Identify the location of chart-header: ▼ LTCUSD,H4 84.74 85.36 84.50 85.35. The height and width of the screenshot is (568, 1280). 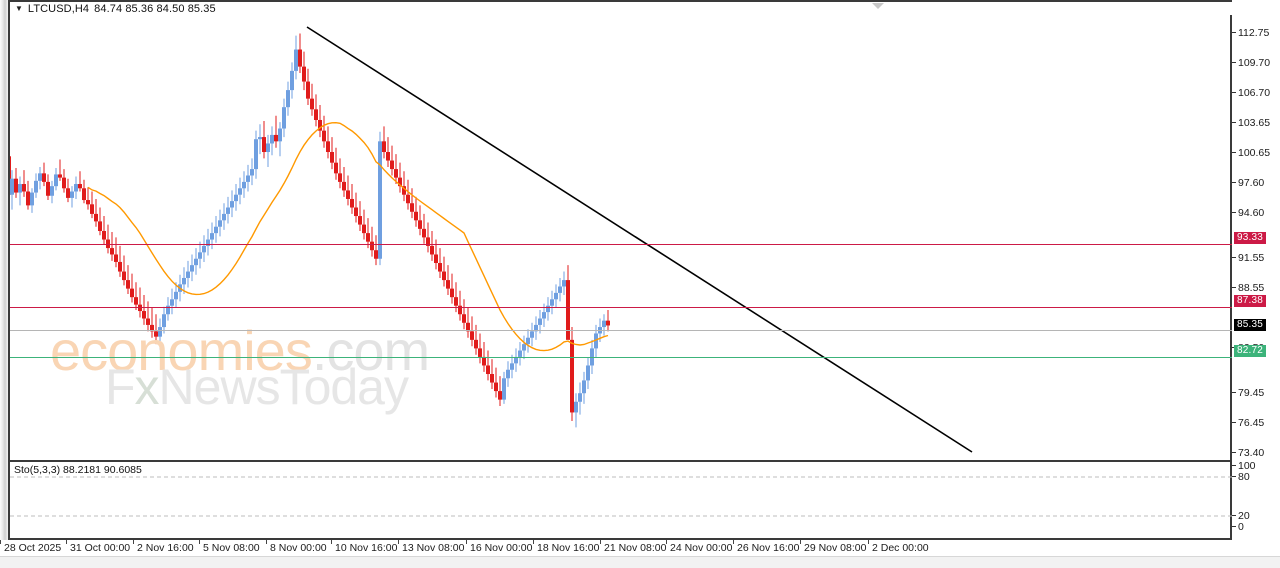
(622, 8).